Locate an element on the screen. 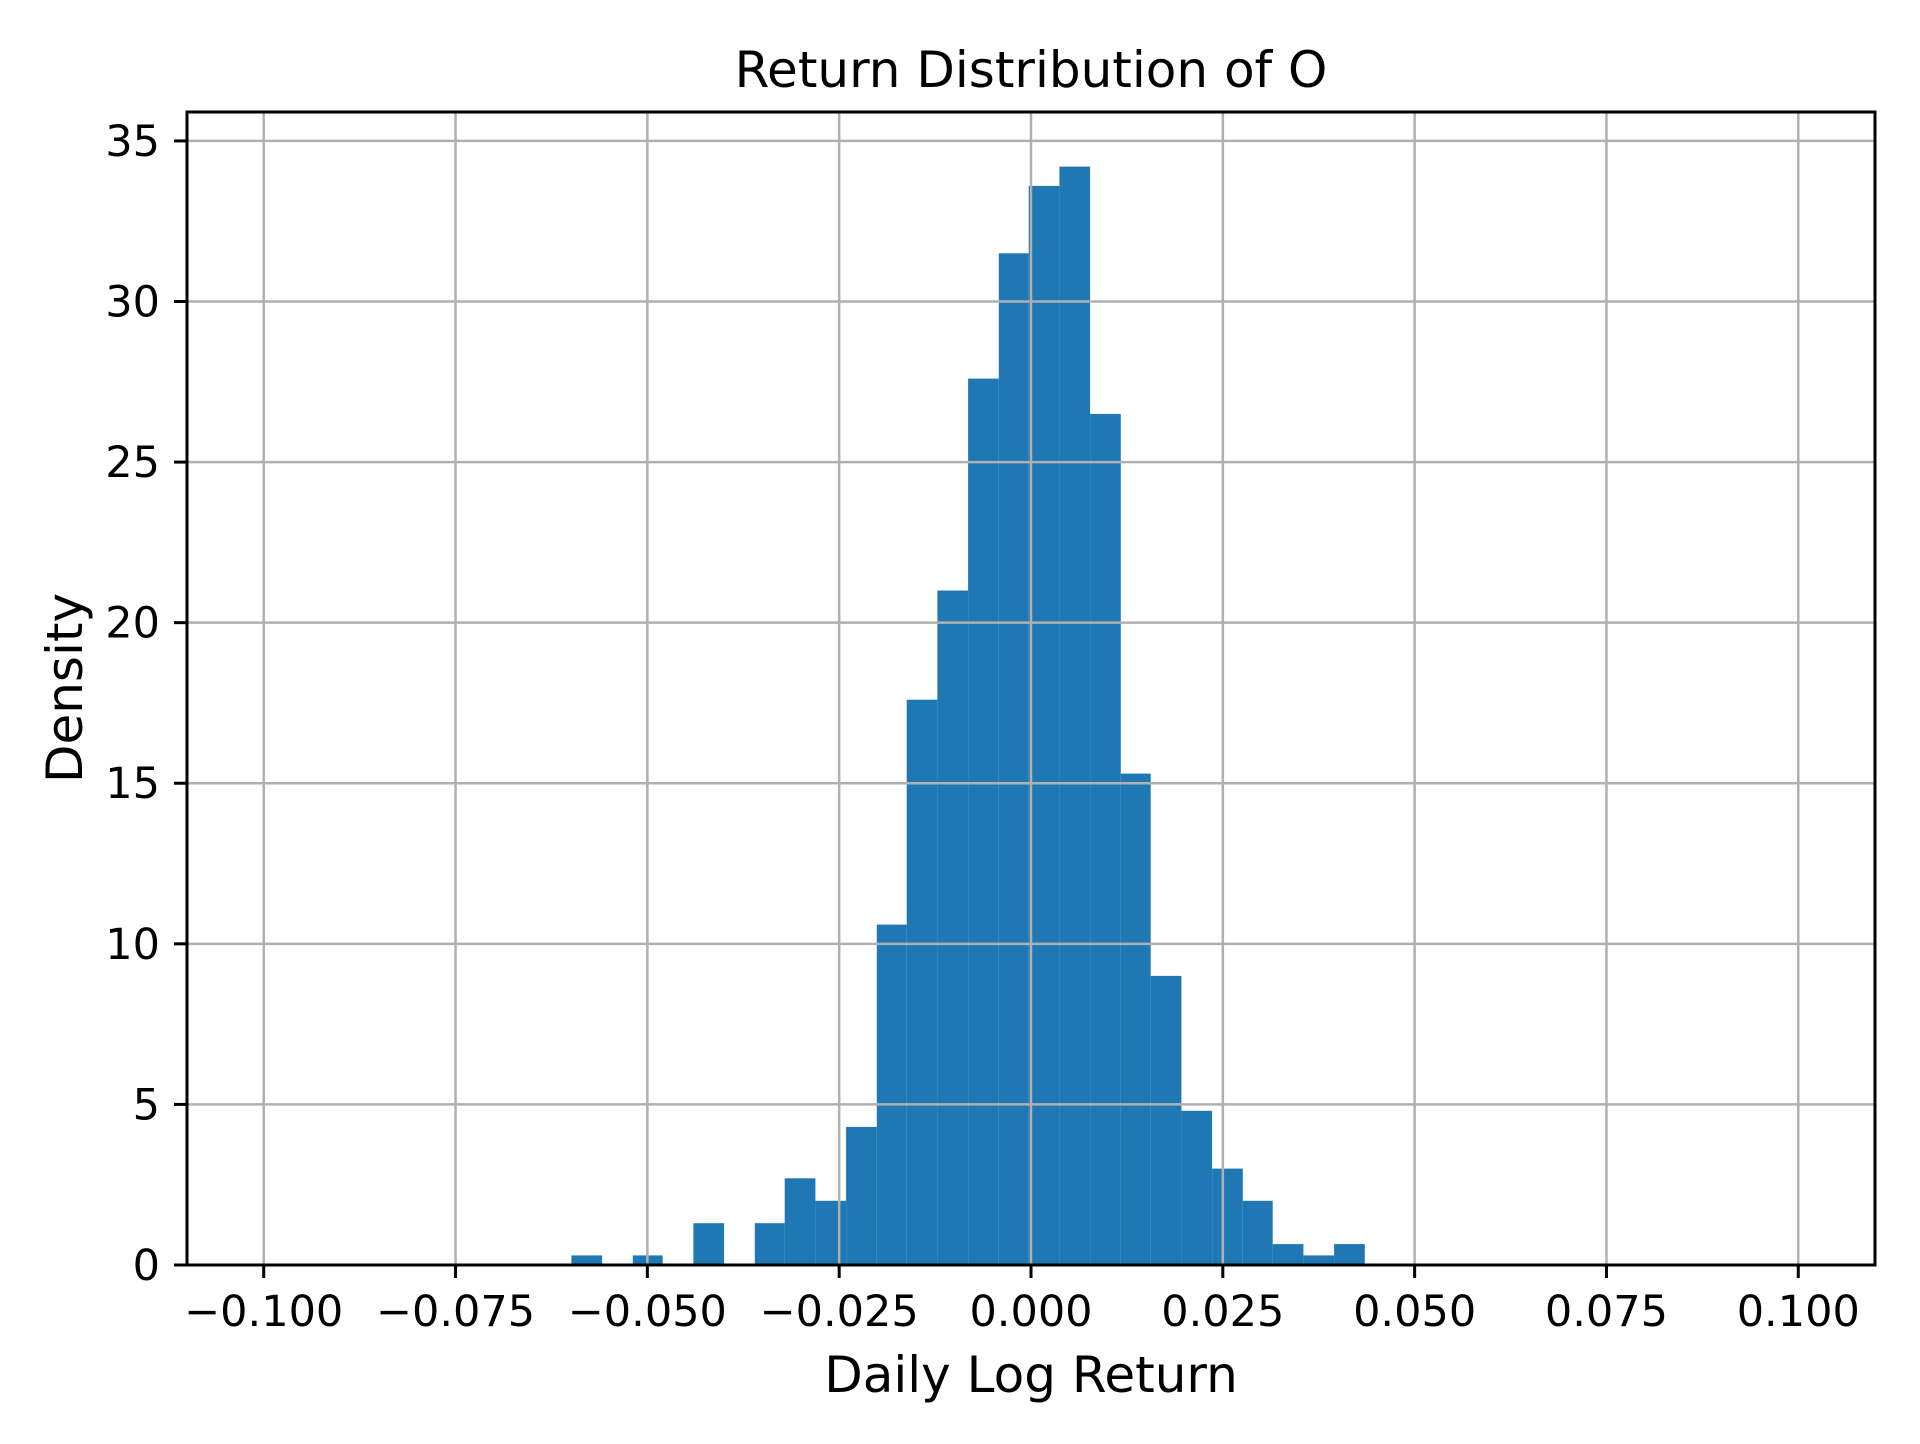  x-tick-label: 0.000 is located at coordinates (1030, 1312).